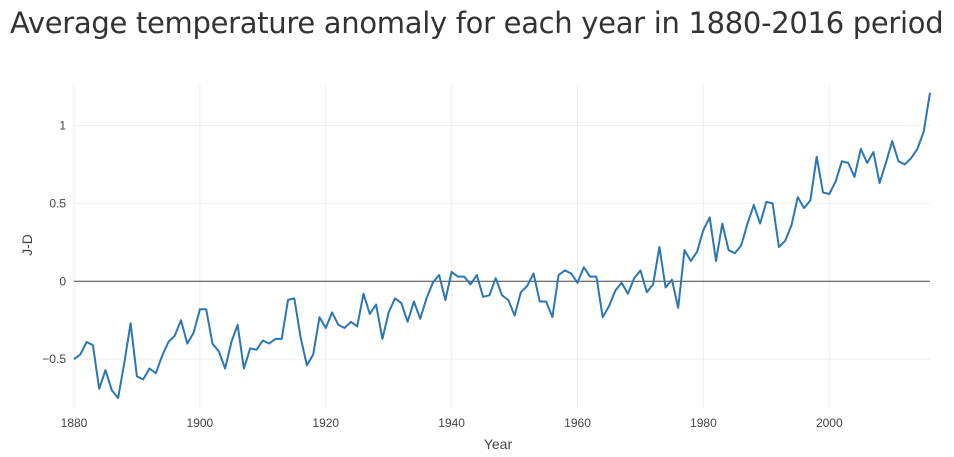 Image resolution: width=954 pixels, height=457 pixels. Describe the element at coordinates (57, 203) in the screenshot. I see `y-tick-label: 0.5` at that location.